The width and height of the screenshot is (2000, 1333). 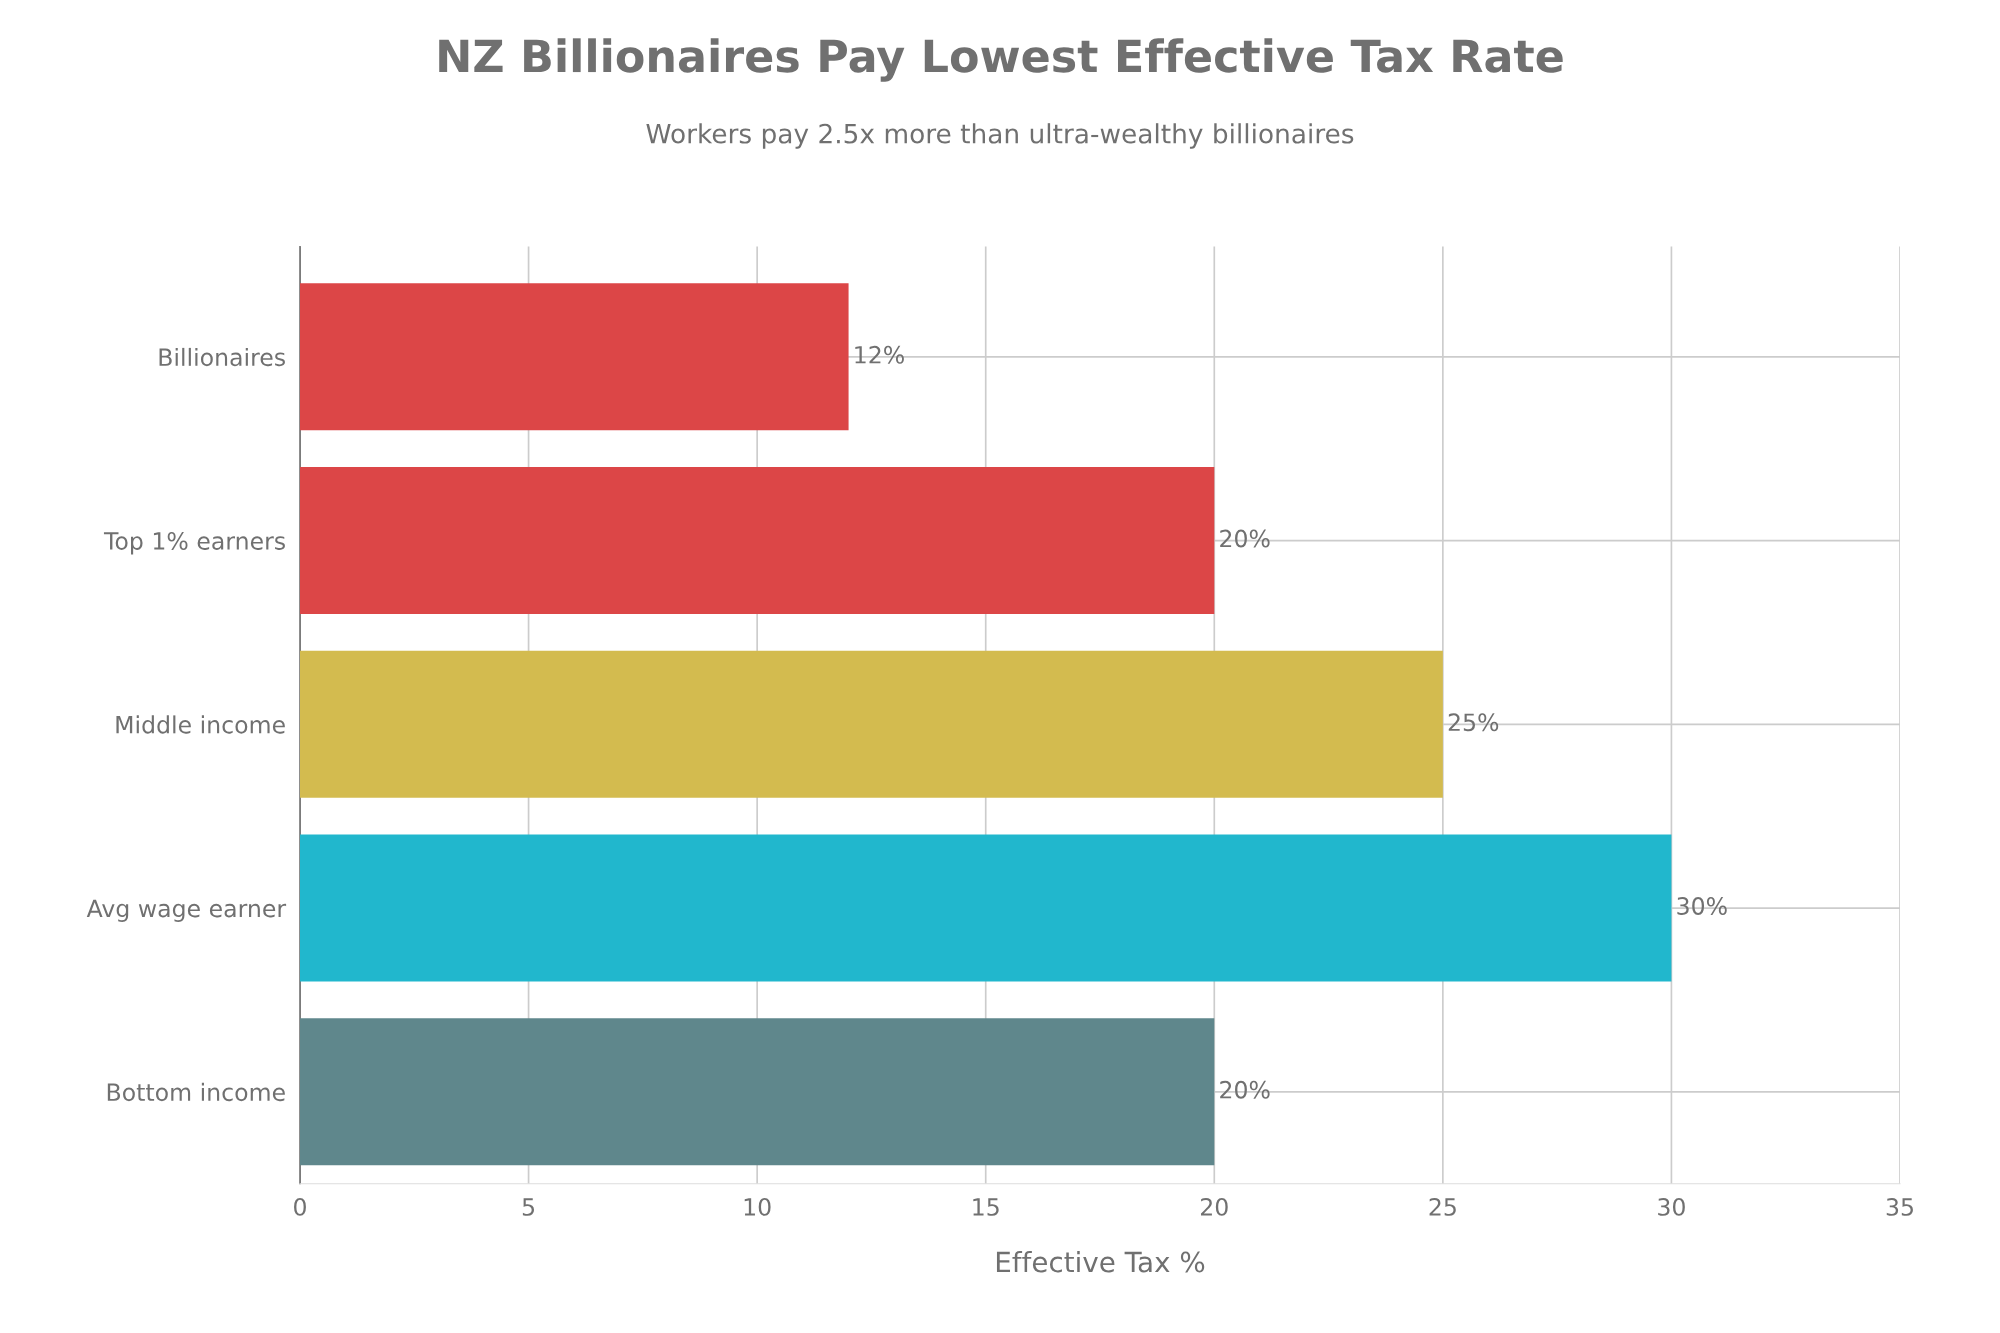 I want to click on y-tick-label: Middle income, so click(x=200, y=724).